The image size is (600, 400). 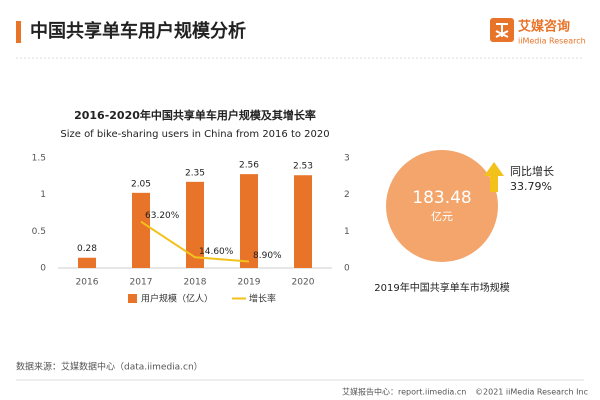 What do you see at coordinates (195, 115) in the screenshot?
I see `chart-title: 2016-2020年中国共享单车用户规模及其增长率` at bounding box center [195, 115].